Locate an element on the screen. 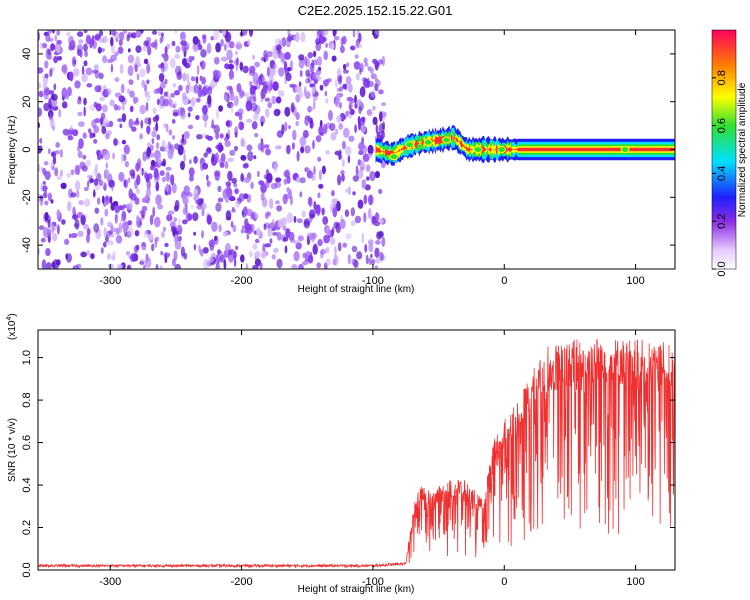 This screenshot has height=600, width=750. y-tick-label: 20 is located at coordinates (27, 102).